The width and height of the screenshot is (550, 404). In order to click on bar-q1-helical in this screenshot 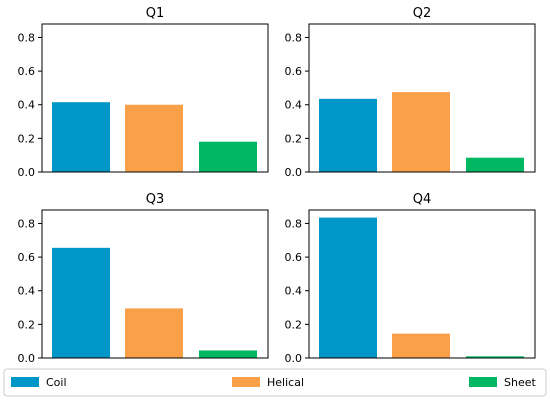, I will do `click(154, 138)`.